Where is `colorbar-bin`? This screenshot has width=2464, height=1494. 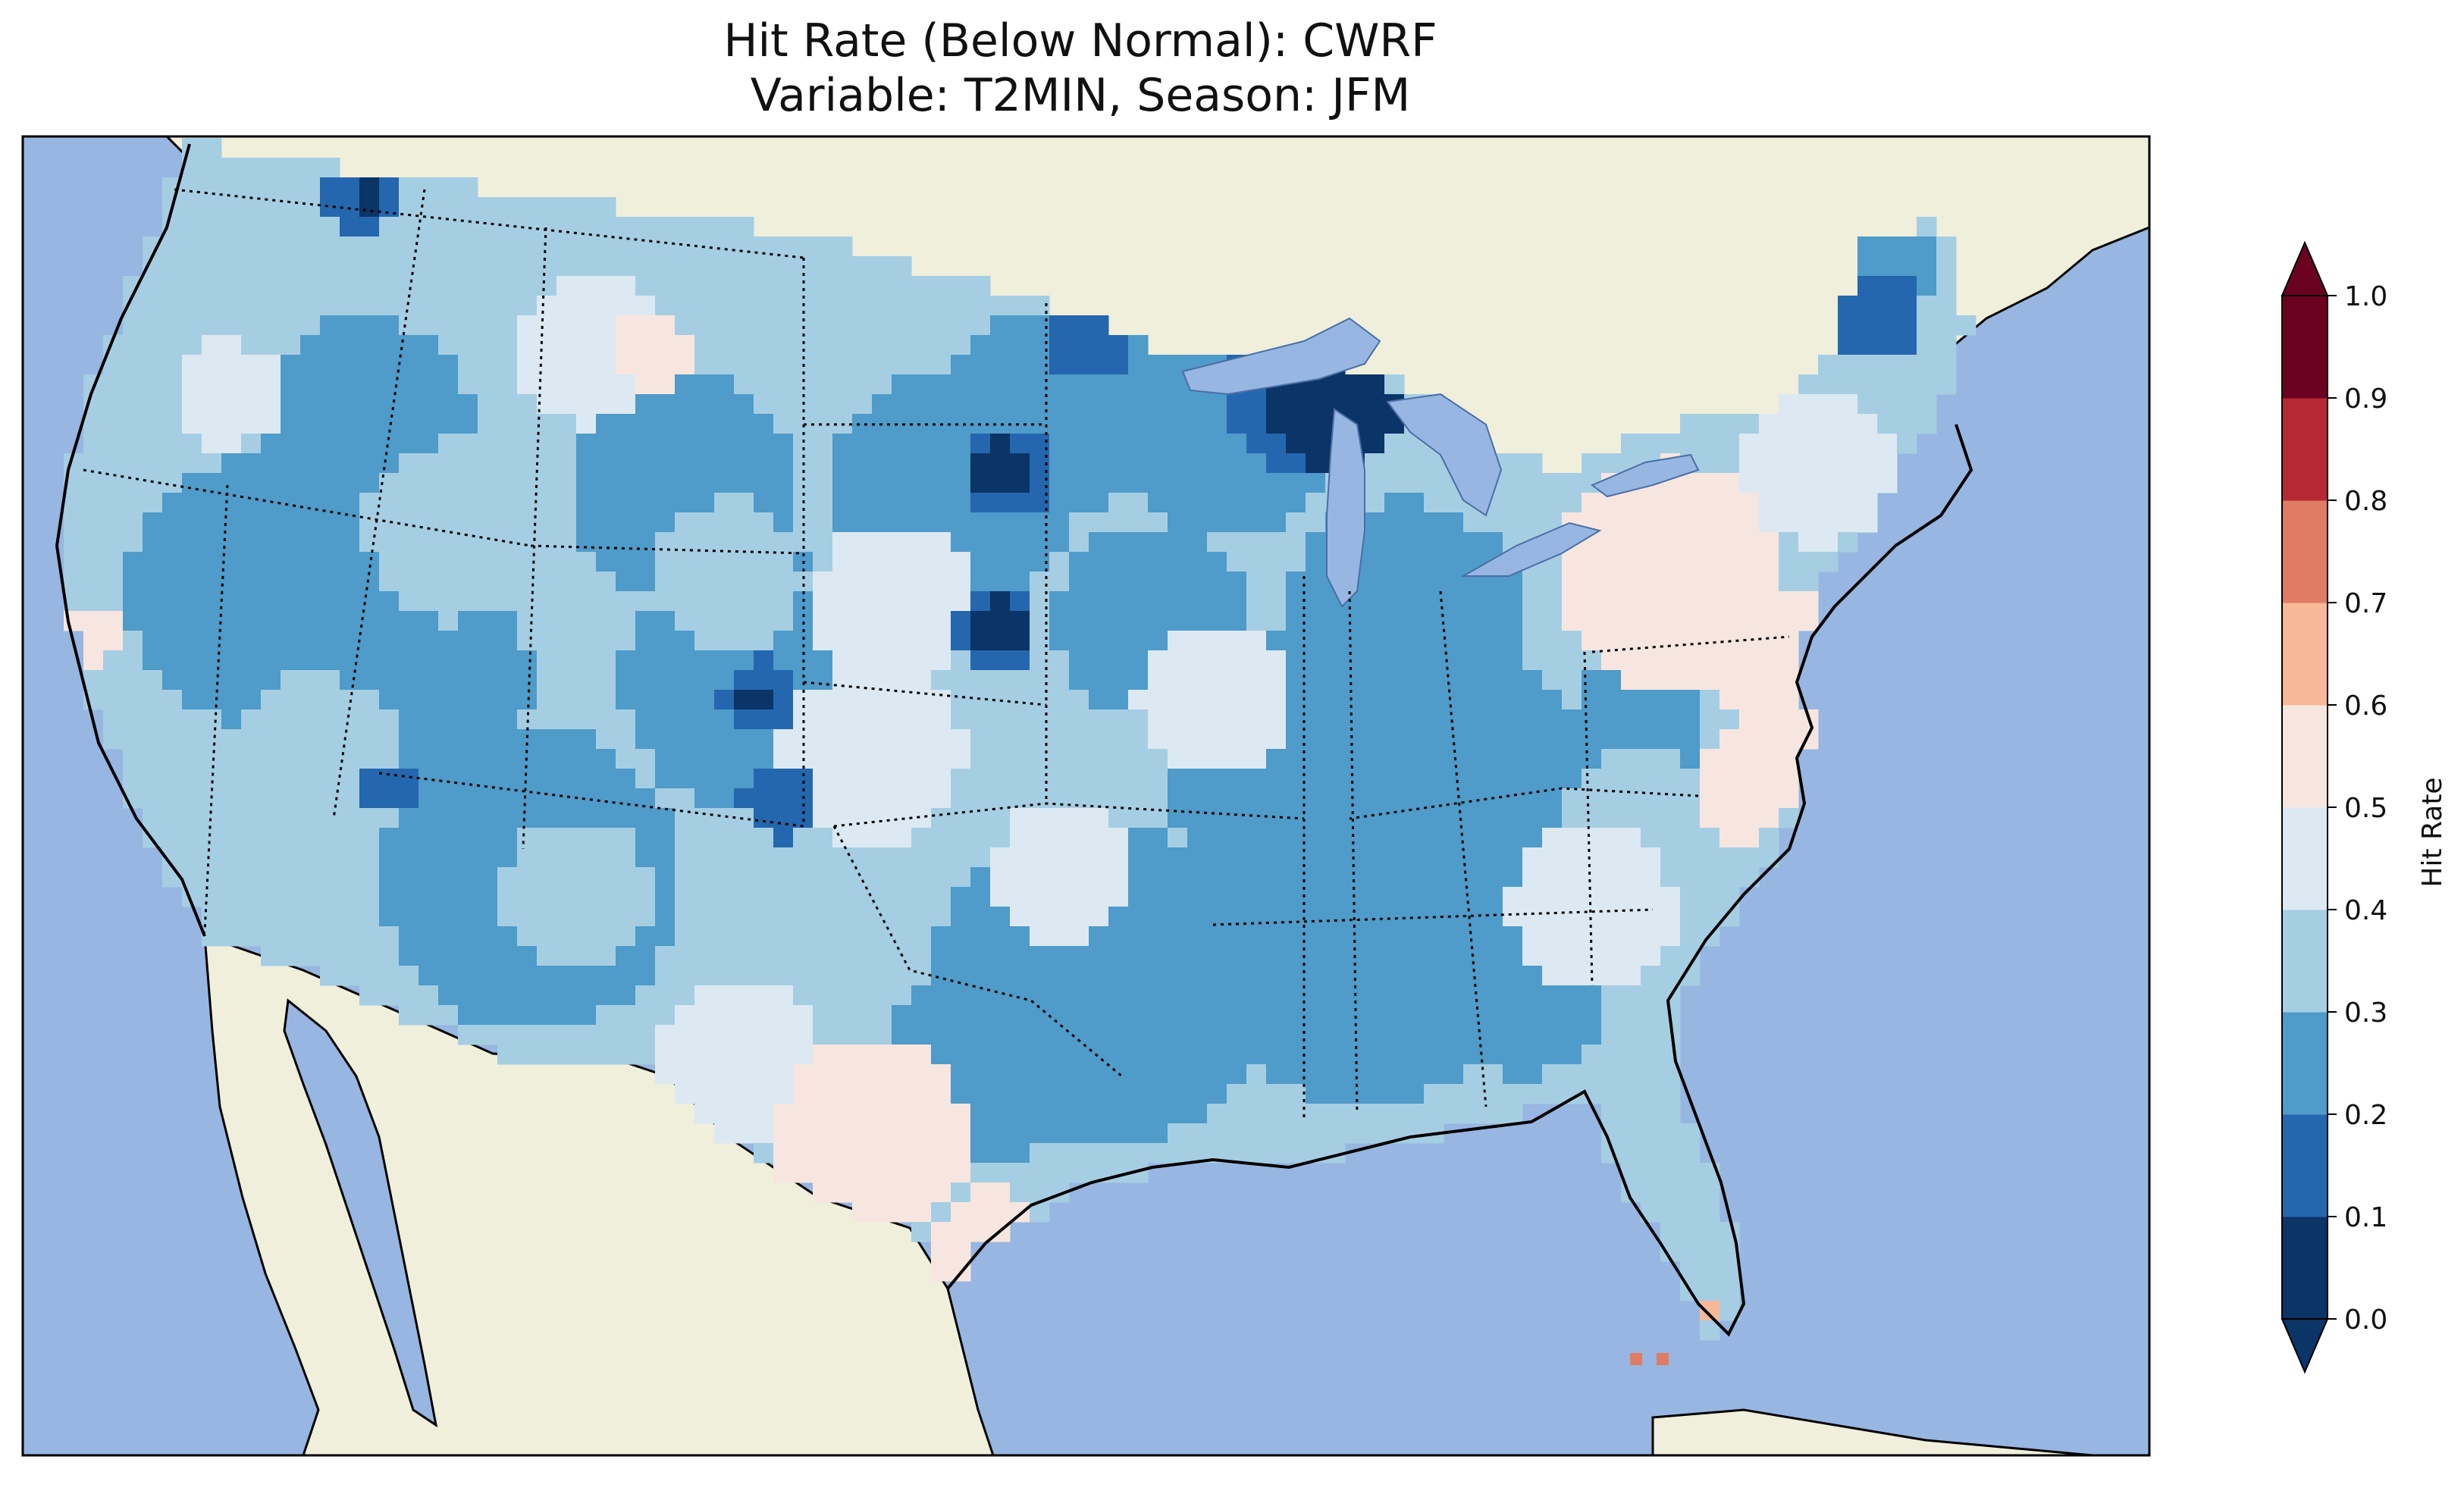
colorbar-bin is located at coordinates (2305, 654).